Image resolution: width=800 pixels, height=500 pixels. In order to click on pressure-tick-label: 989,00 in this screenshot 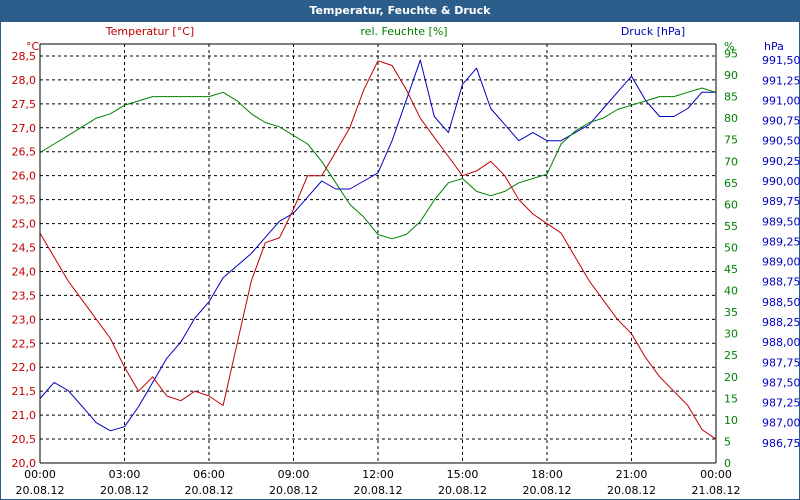, I will do `click(781, 262)`.